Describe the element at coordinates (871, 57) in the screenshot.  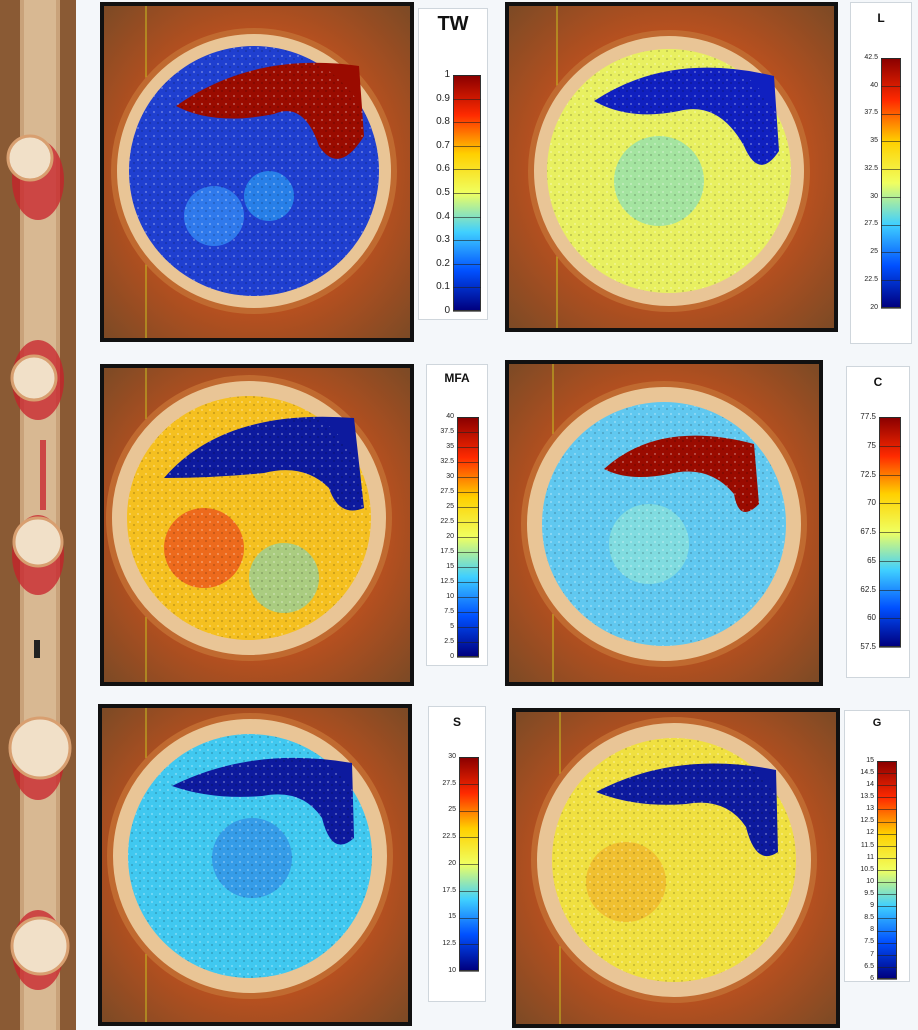
I see `l-tick-label: 42.5` at that location.